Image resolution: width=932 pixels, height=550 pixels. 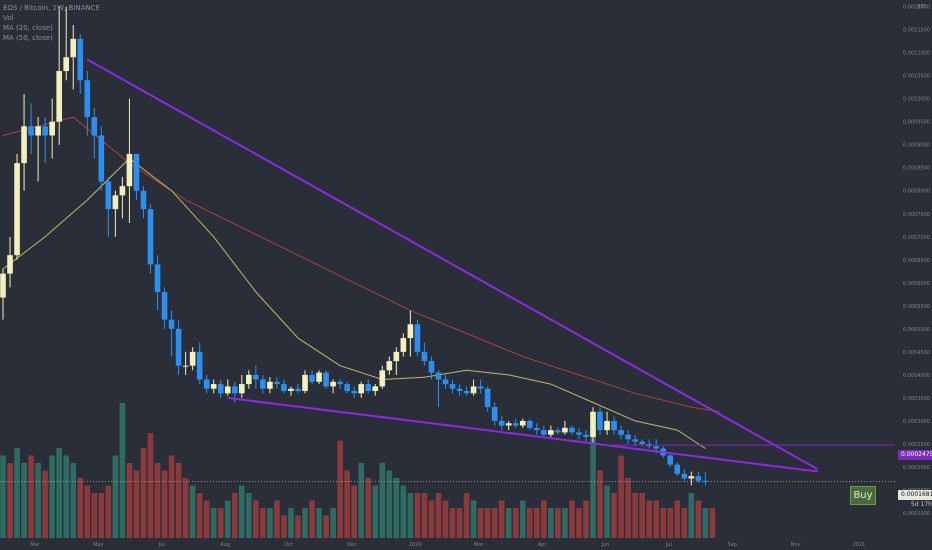 I want to click on currency-label: BTC, so click(x=922, y=7).